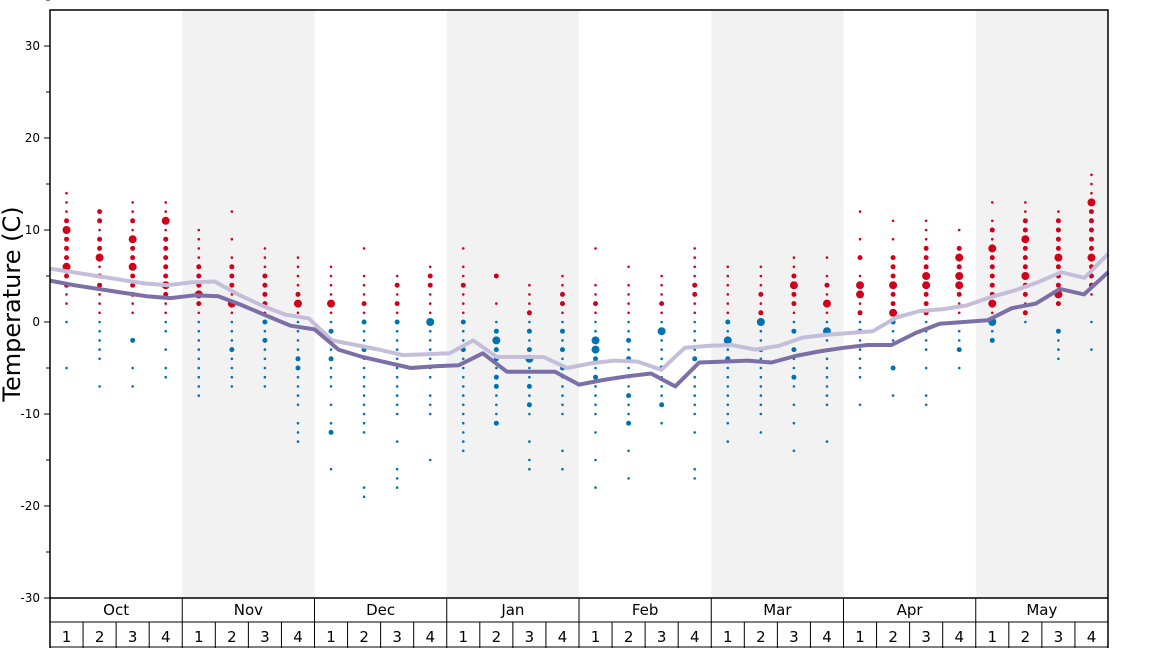  Describe the element at coordinates (777, 610) in the screenshot. I see `month-label: Mar` at that location.